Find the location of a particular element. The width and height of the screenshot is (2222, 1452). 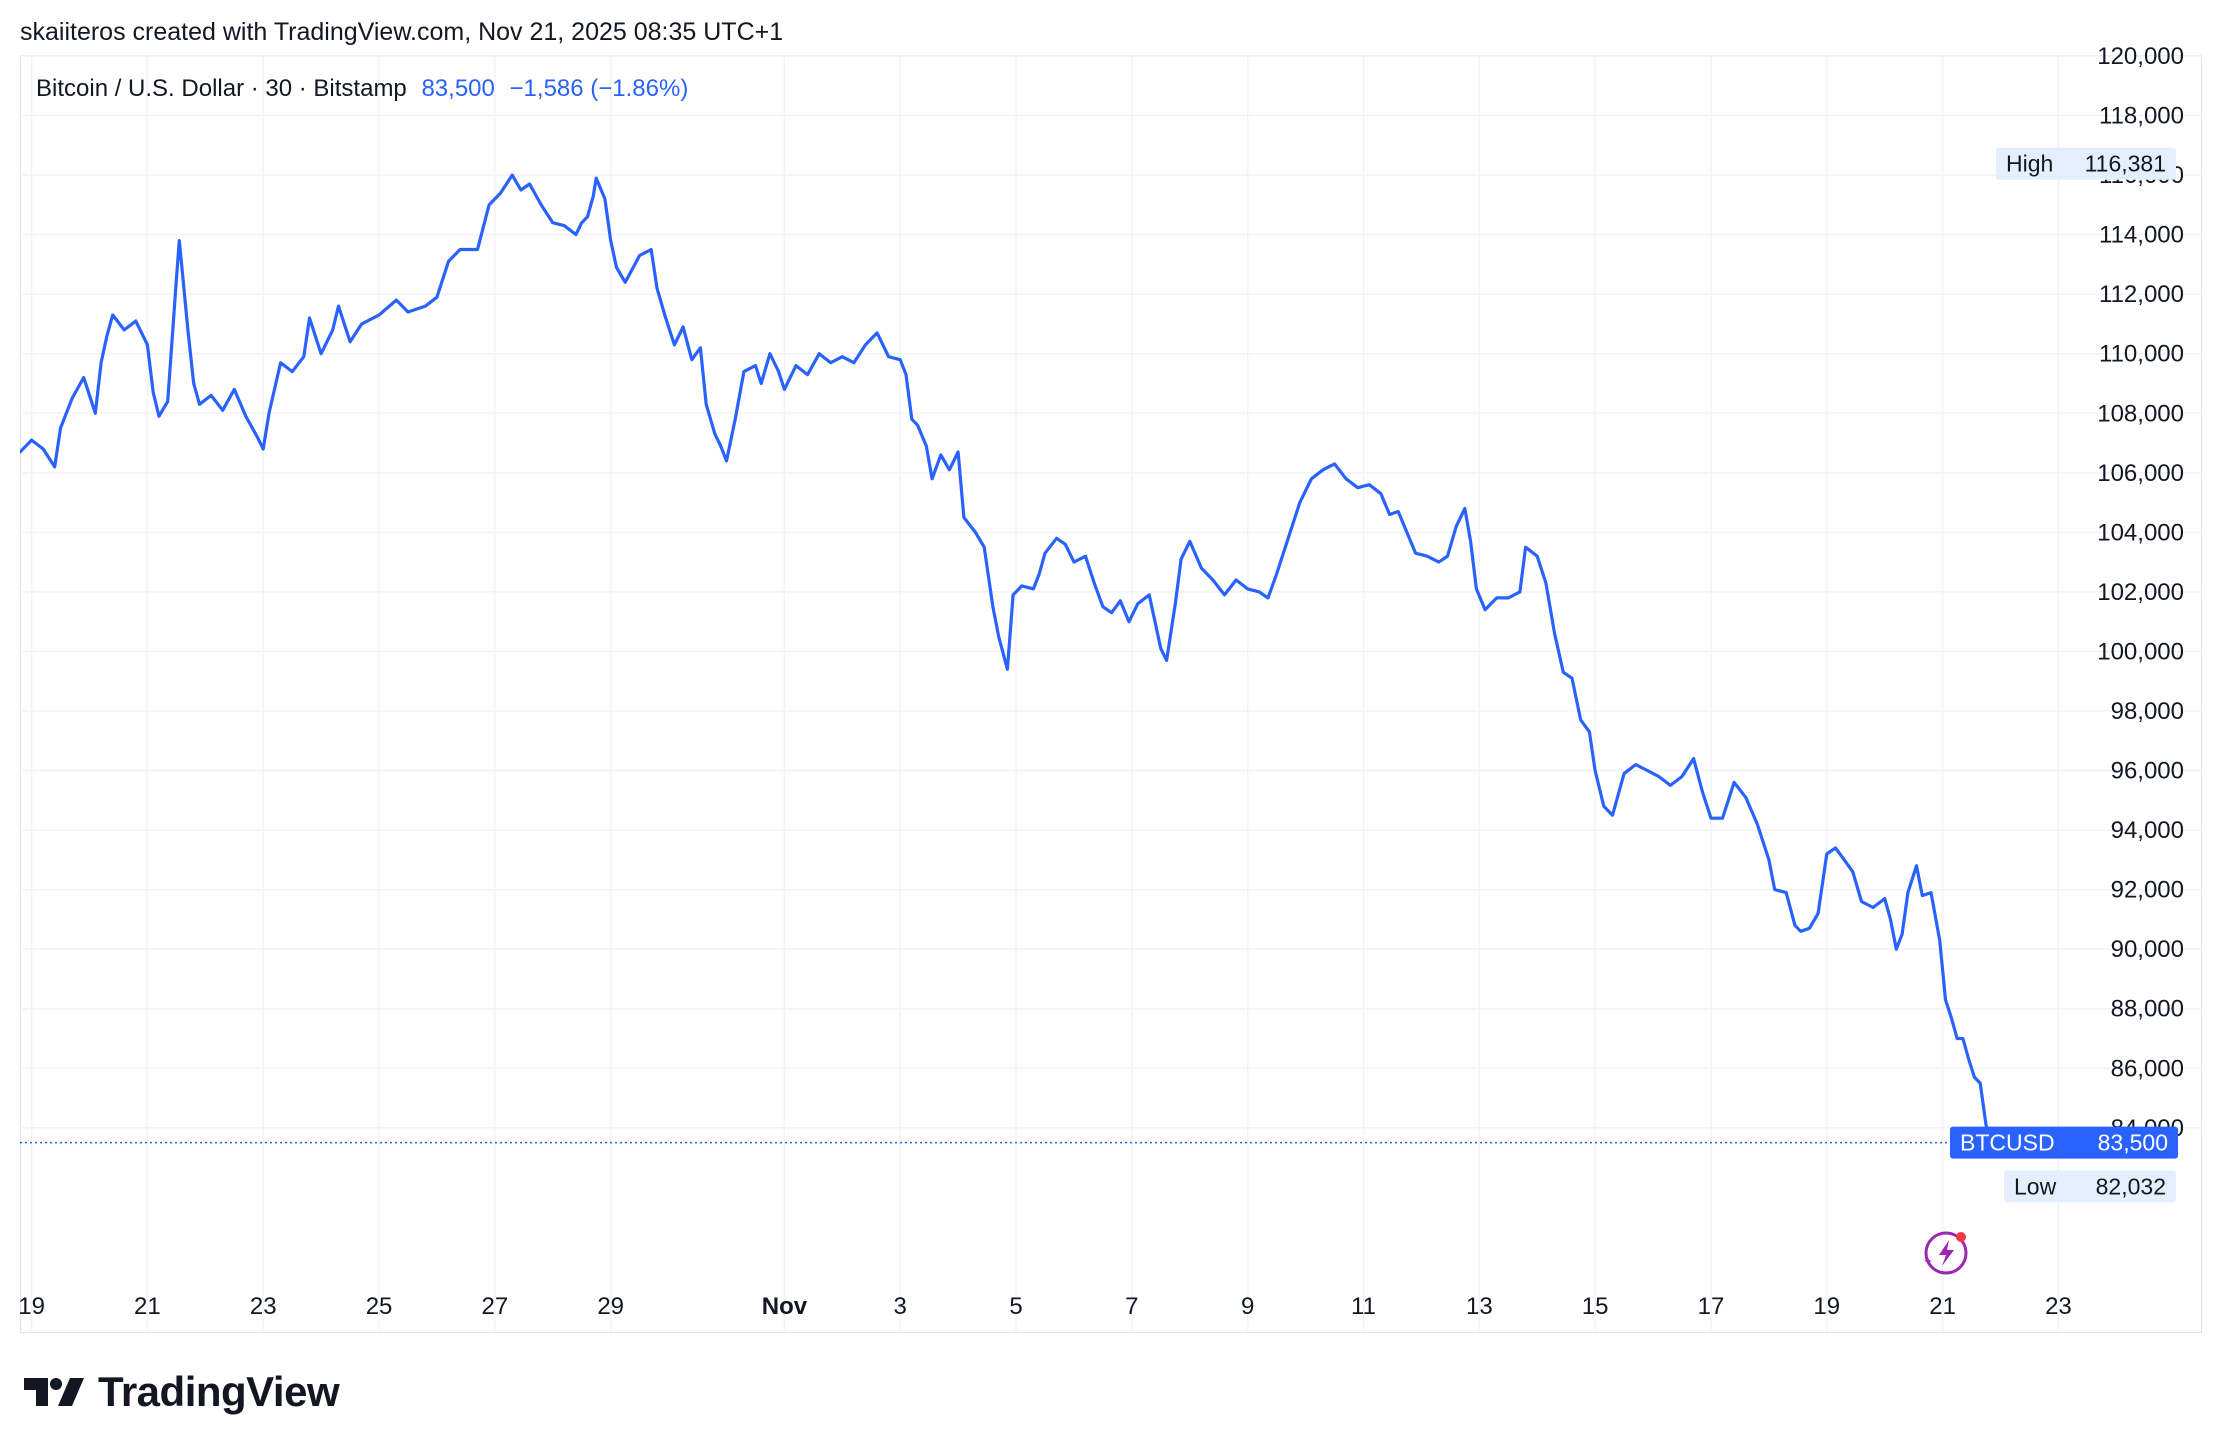

y-tick-label: 102,000 is located at coordinates (2140, 592).